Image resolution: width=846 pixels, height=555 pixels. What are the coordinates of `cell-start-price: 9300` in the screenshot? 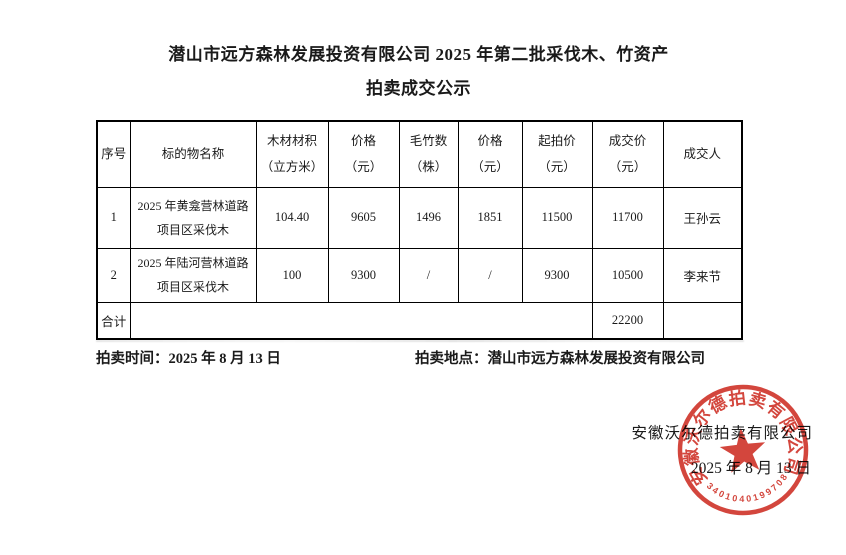 It's located at (557, 275).